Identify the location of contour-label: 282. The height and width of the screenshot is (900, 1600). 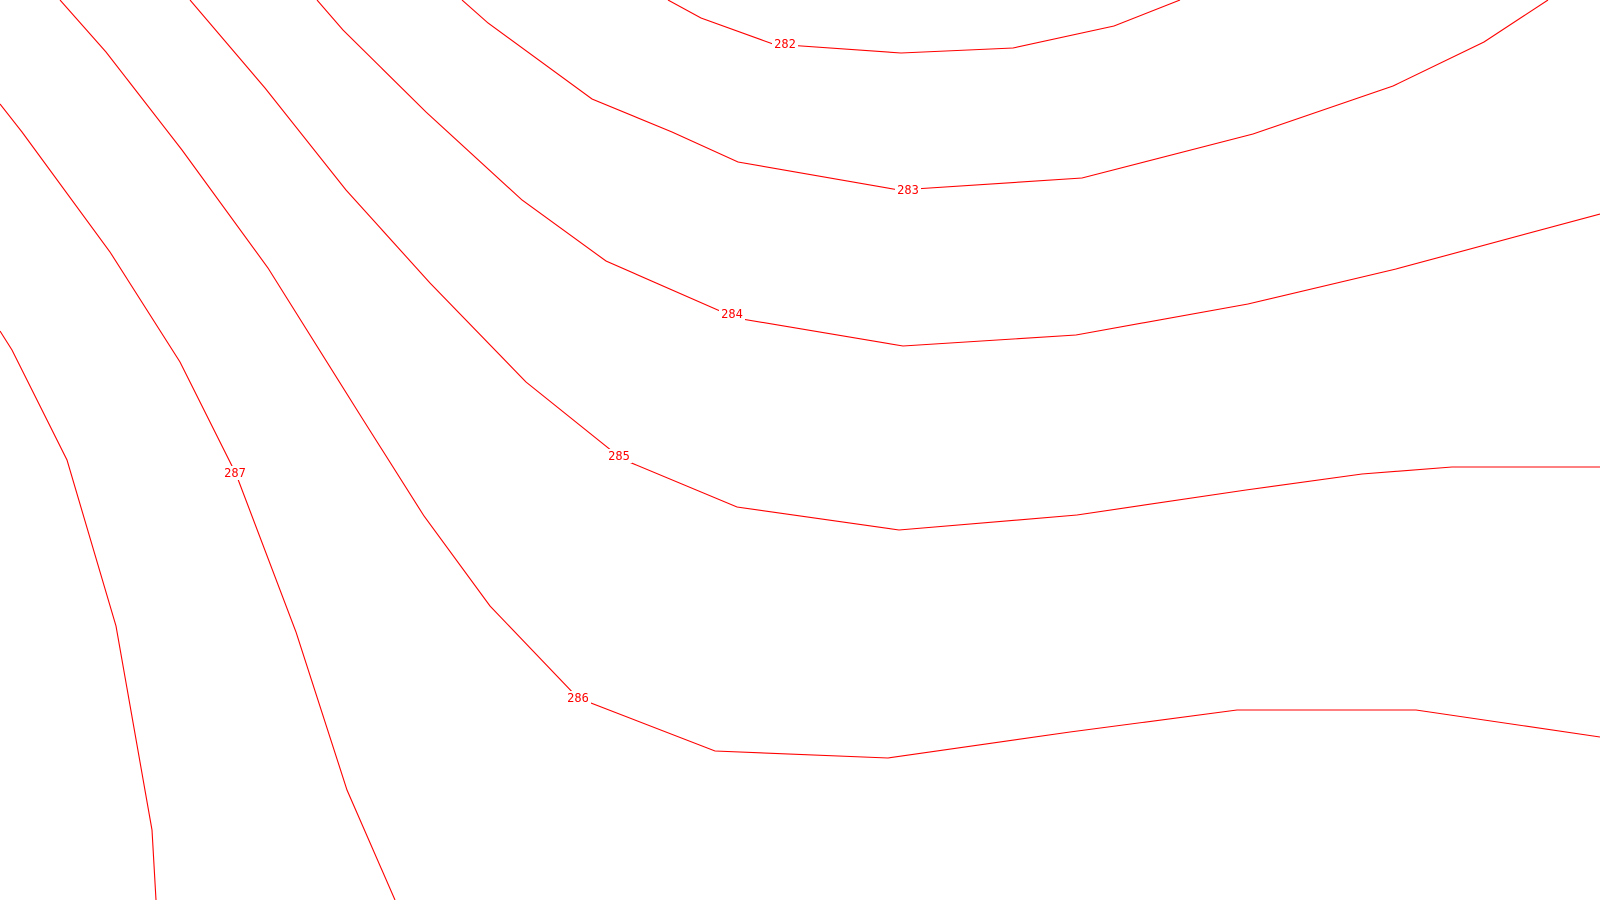
(785, 44).